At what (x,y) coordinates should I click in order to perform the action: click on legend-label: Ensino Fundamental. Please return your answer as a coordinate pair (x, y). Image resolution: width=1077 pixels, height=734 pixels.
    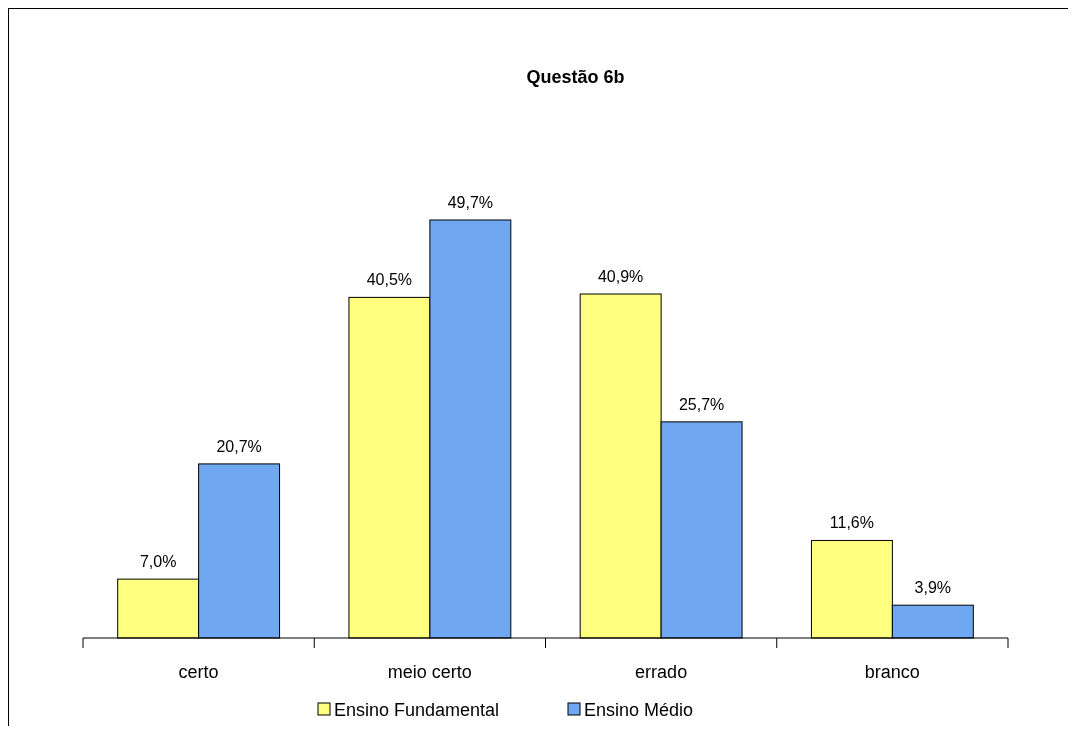
    Looking at the image, I should click on (417, 710).